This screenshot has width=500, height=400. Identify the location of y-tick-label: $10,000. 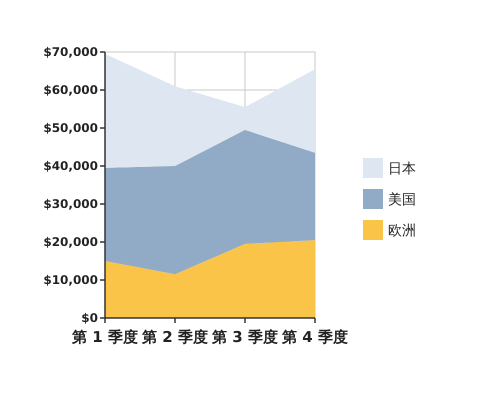
(70, 280).